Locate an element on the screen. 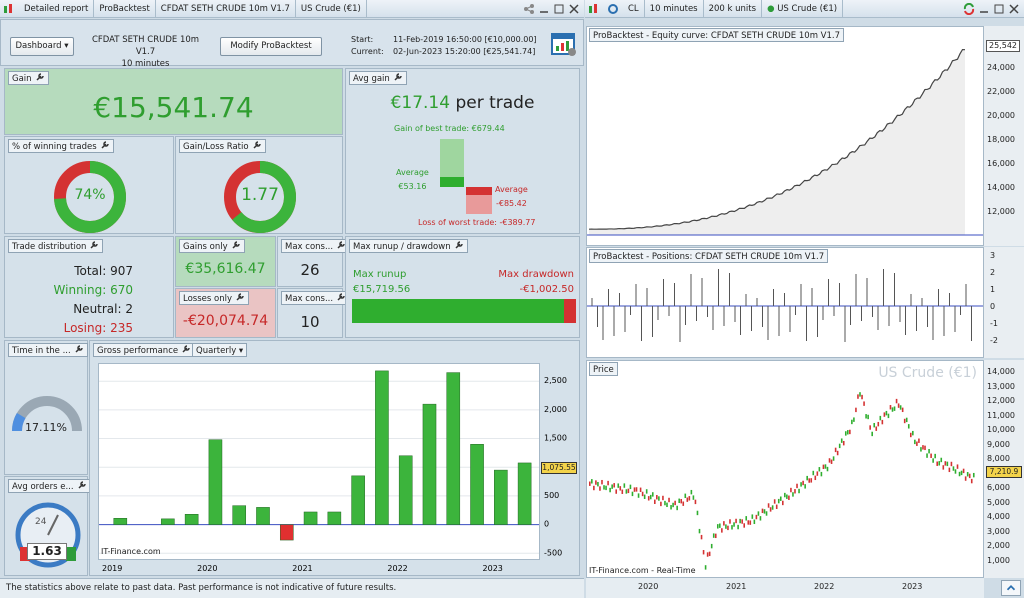 Image resolution: width=1024 pixels, height=598 pixels. ticker-select: CL is located at coordinates (634, 9).